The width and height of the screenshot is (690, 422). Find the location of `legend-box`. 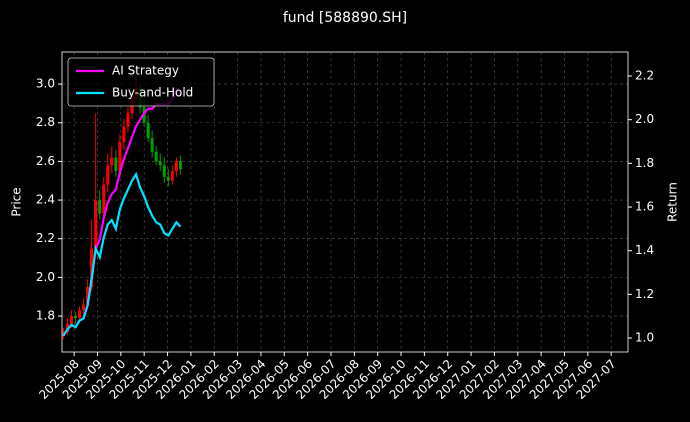

legend-box is located at coordinates (141, 82).